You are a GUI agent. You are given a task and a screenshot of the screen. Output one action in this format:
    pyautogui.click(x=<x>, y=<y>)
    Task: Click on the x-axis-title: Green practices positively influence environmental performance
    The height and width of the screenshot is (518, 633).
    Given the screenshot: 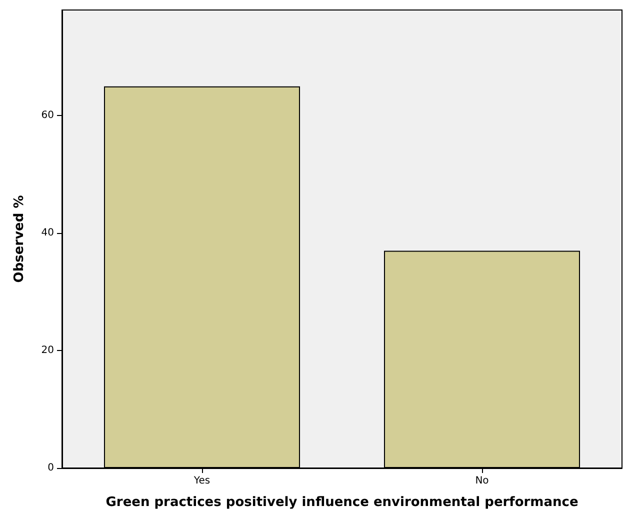 What is the action you would take?
    pyautogui.click(x=342, y=502)
    